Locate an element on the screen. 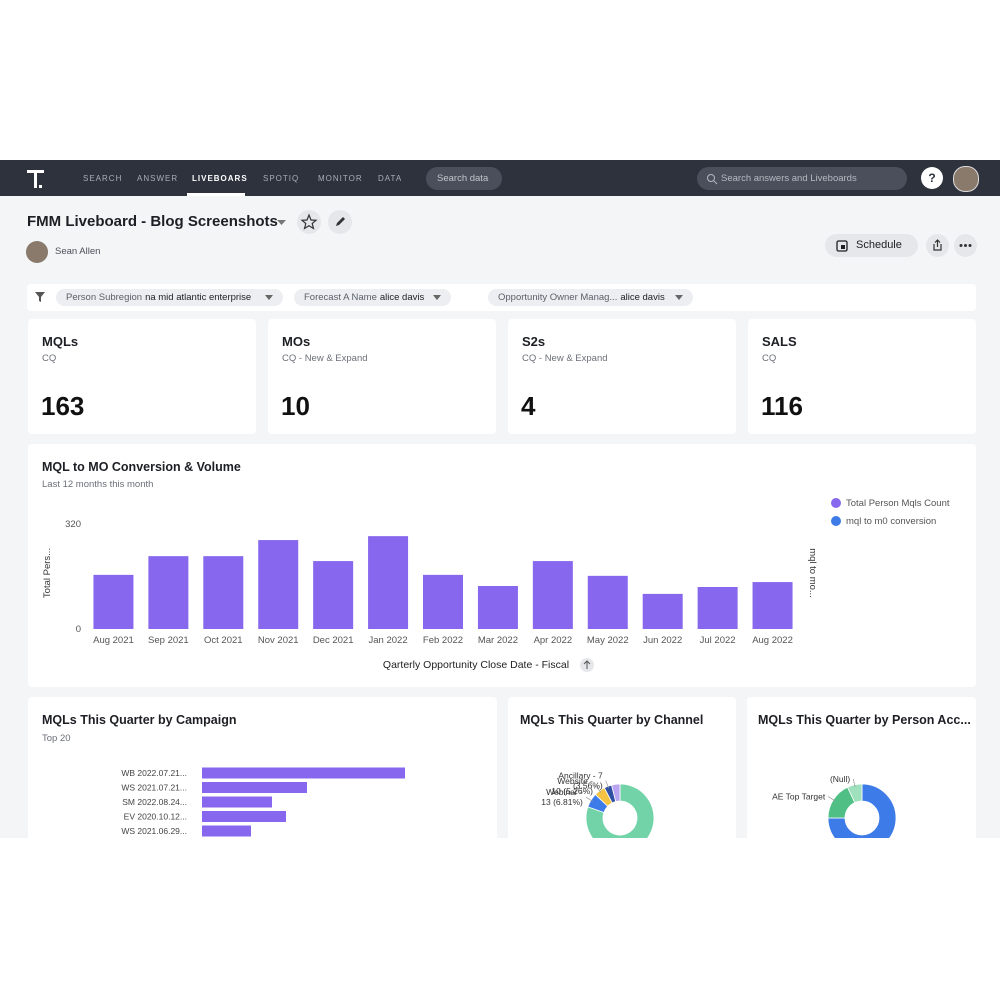 Image resolution: width=1000 pixels, height=1000 pixels. kpi-card: MQLs CQ 163 is located at coordinates (142, 376).